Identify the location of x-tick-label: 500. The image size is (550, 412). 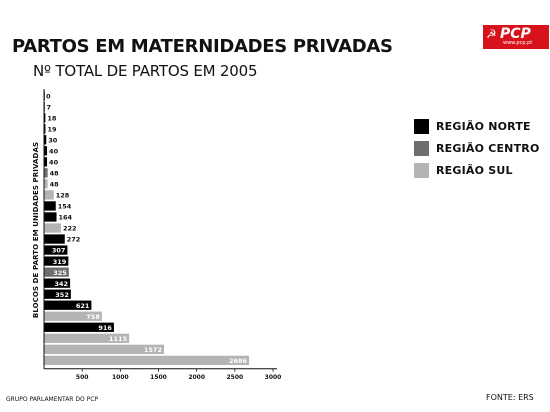
(82, 377).